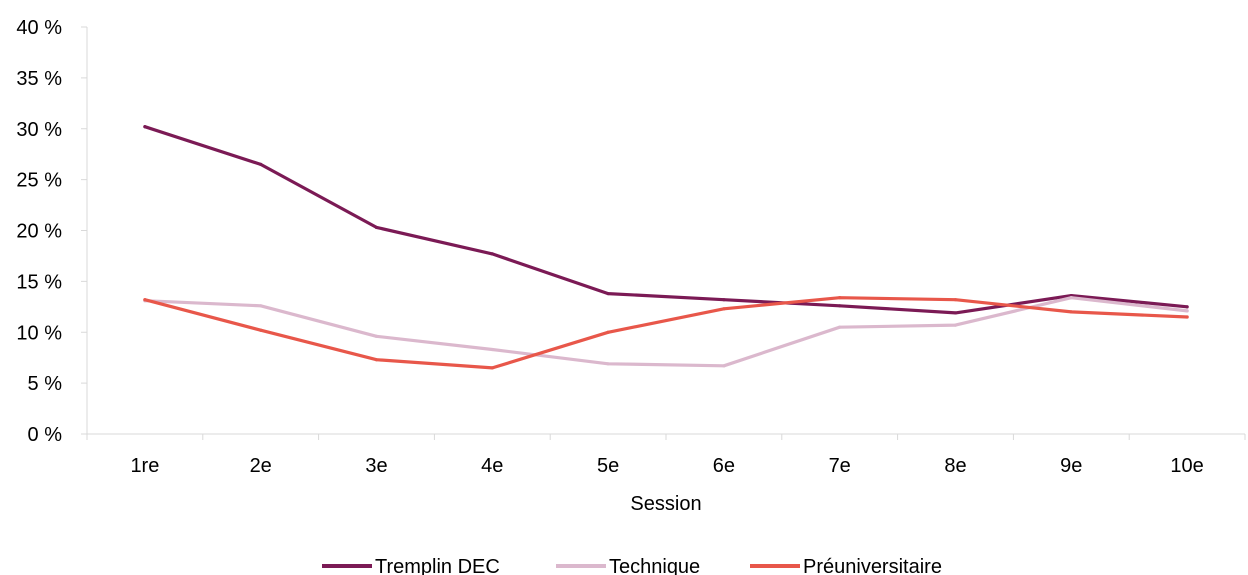 The height and width of the screenshot is (575, 1248). Describe the element at coordinates (955, 466) in the screenshot. I see `x-tick-label: 8e` at that location.